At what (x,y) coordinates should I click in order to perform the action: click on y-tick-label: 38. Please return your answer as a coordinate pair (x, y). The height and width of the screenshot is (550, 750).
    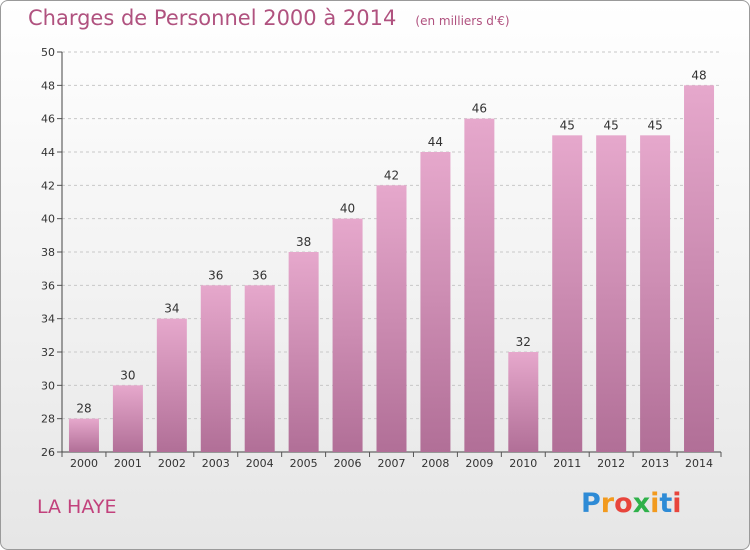
    Looking at the image, I should click on (48, 252).